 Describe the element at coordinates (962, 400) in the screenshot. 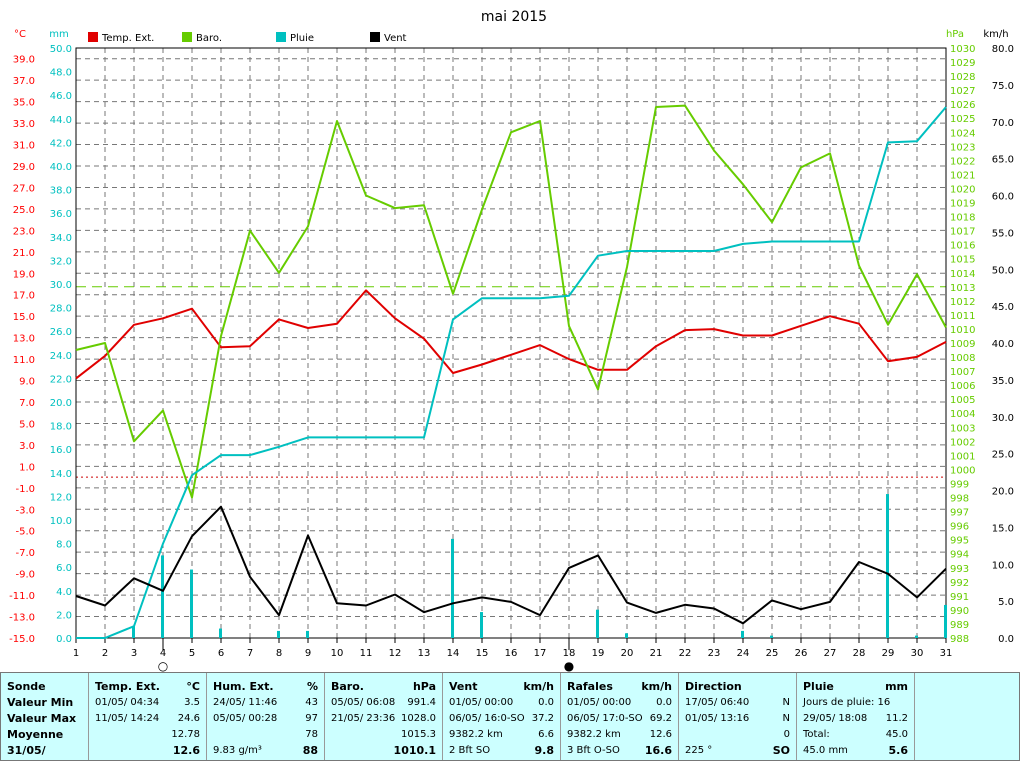

I see `baro-tick-label: 1005` at that location.